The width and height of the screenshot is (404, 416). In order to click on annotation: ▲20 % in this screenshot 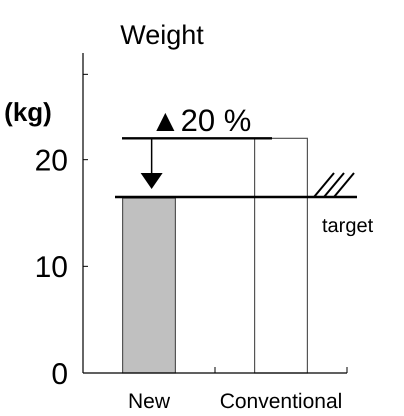, I will do `click(201, 120)`.